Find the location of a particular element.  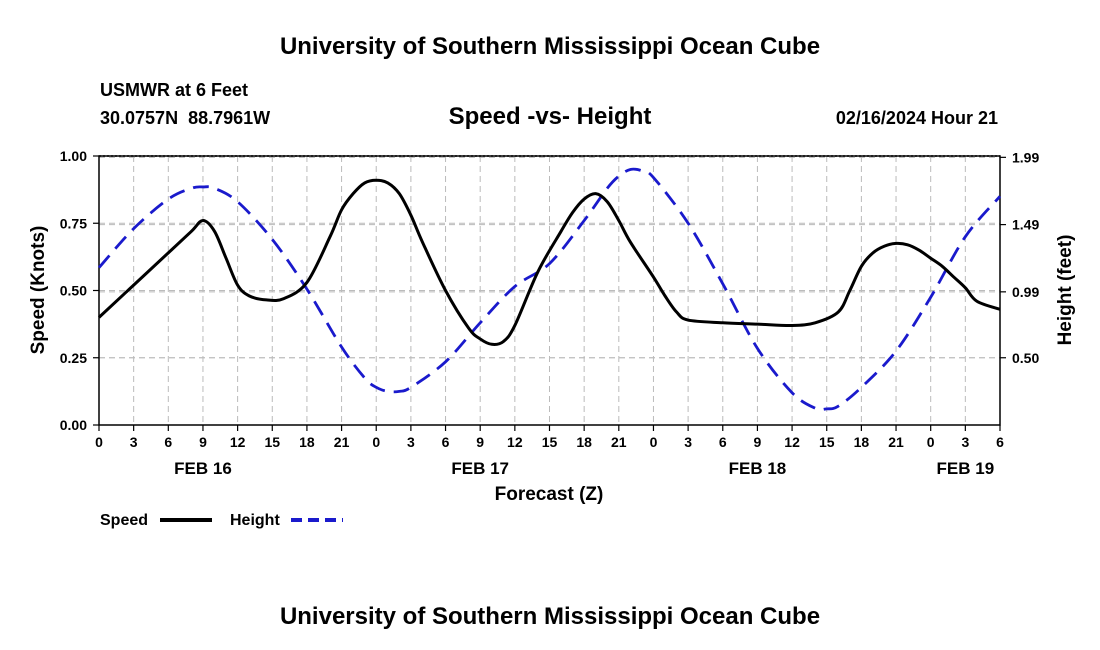

date-label-3: FEB 19 is located at coordinates (966, 468).